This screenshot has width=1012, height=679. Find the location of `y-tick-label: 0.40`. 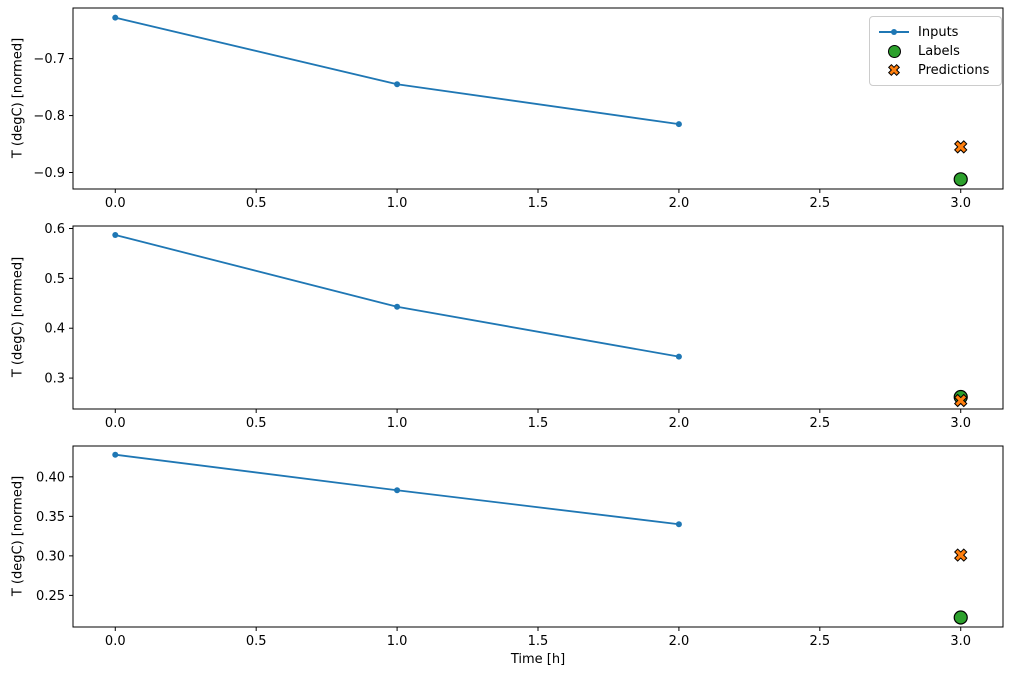

y-tick-label: 0.40 is located at coordinates (50, 477).